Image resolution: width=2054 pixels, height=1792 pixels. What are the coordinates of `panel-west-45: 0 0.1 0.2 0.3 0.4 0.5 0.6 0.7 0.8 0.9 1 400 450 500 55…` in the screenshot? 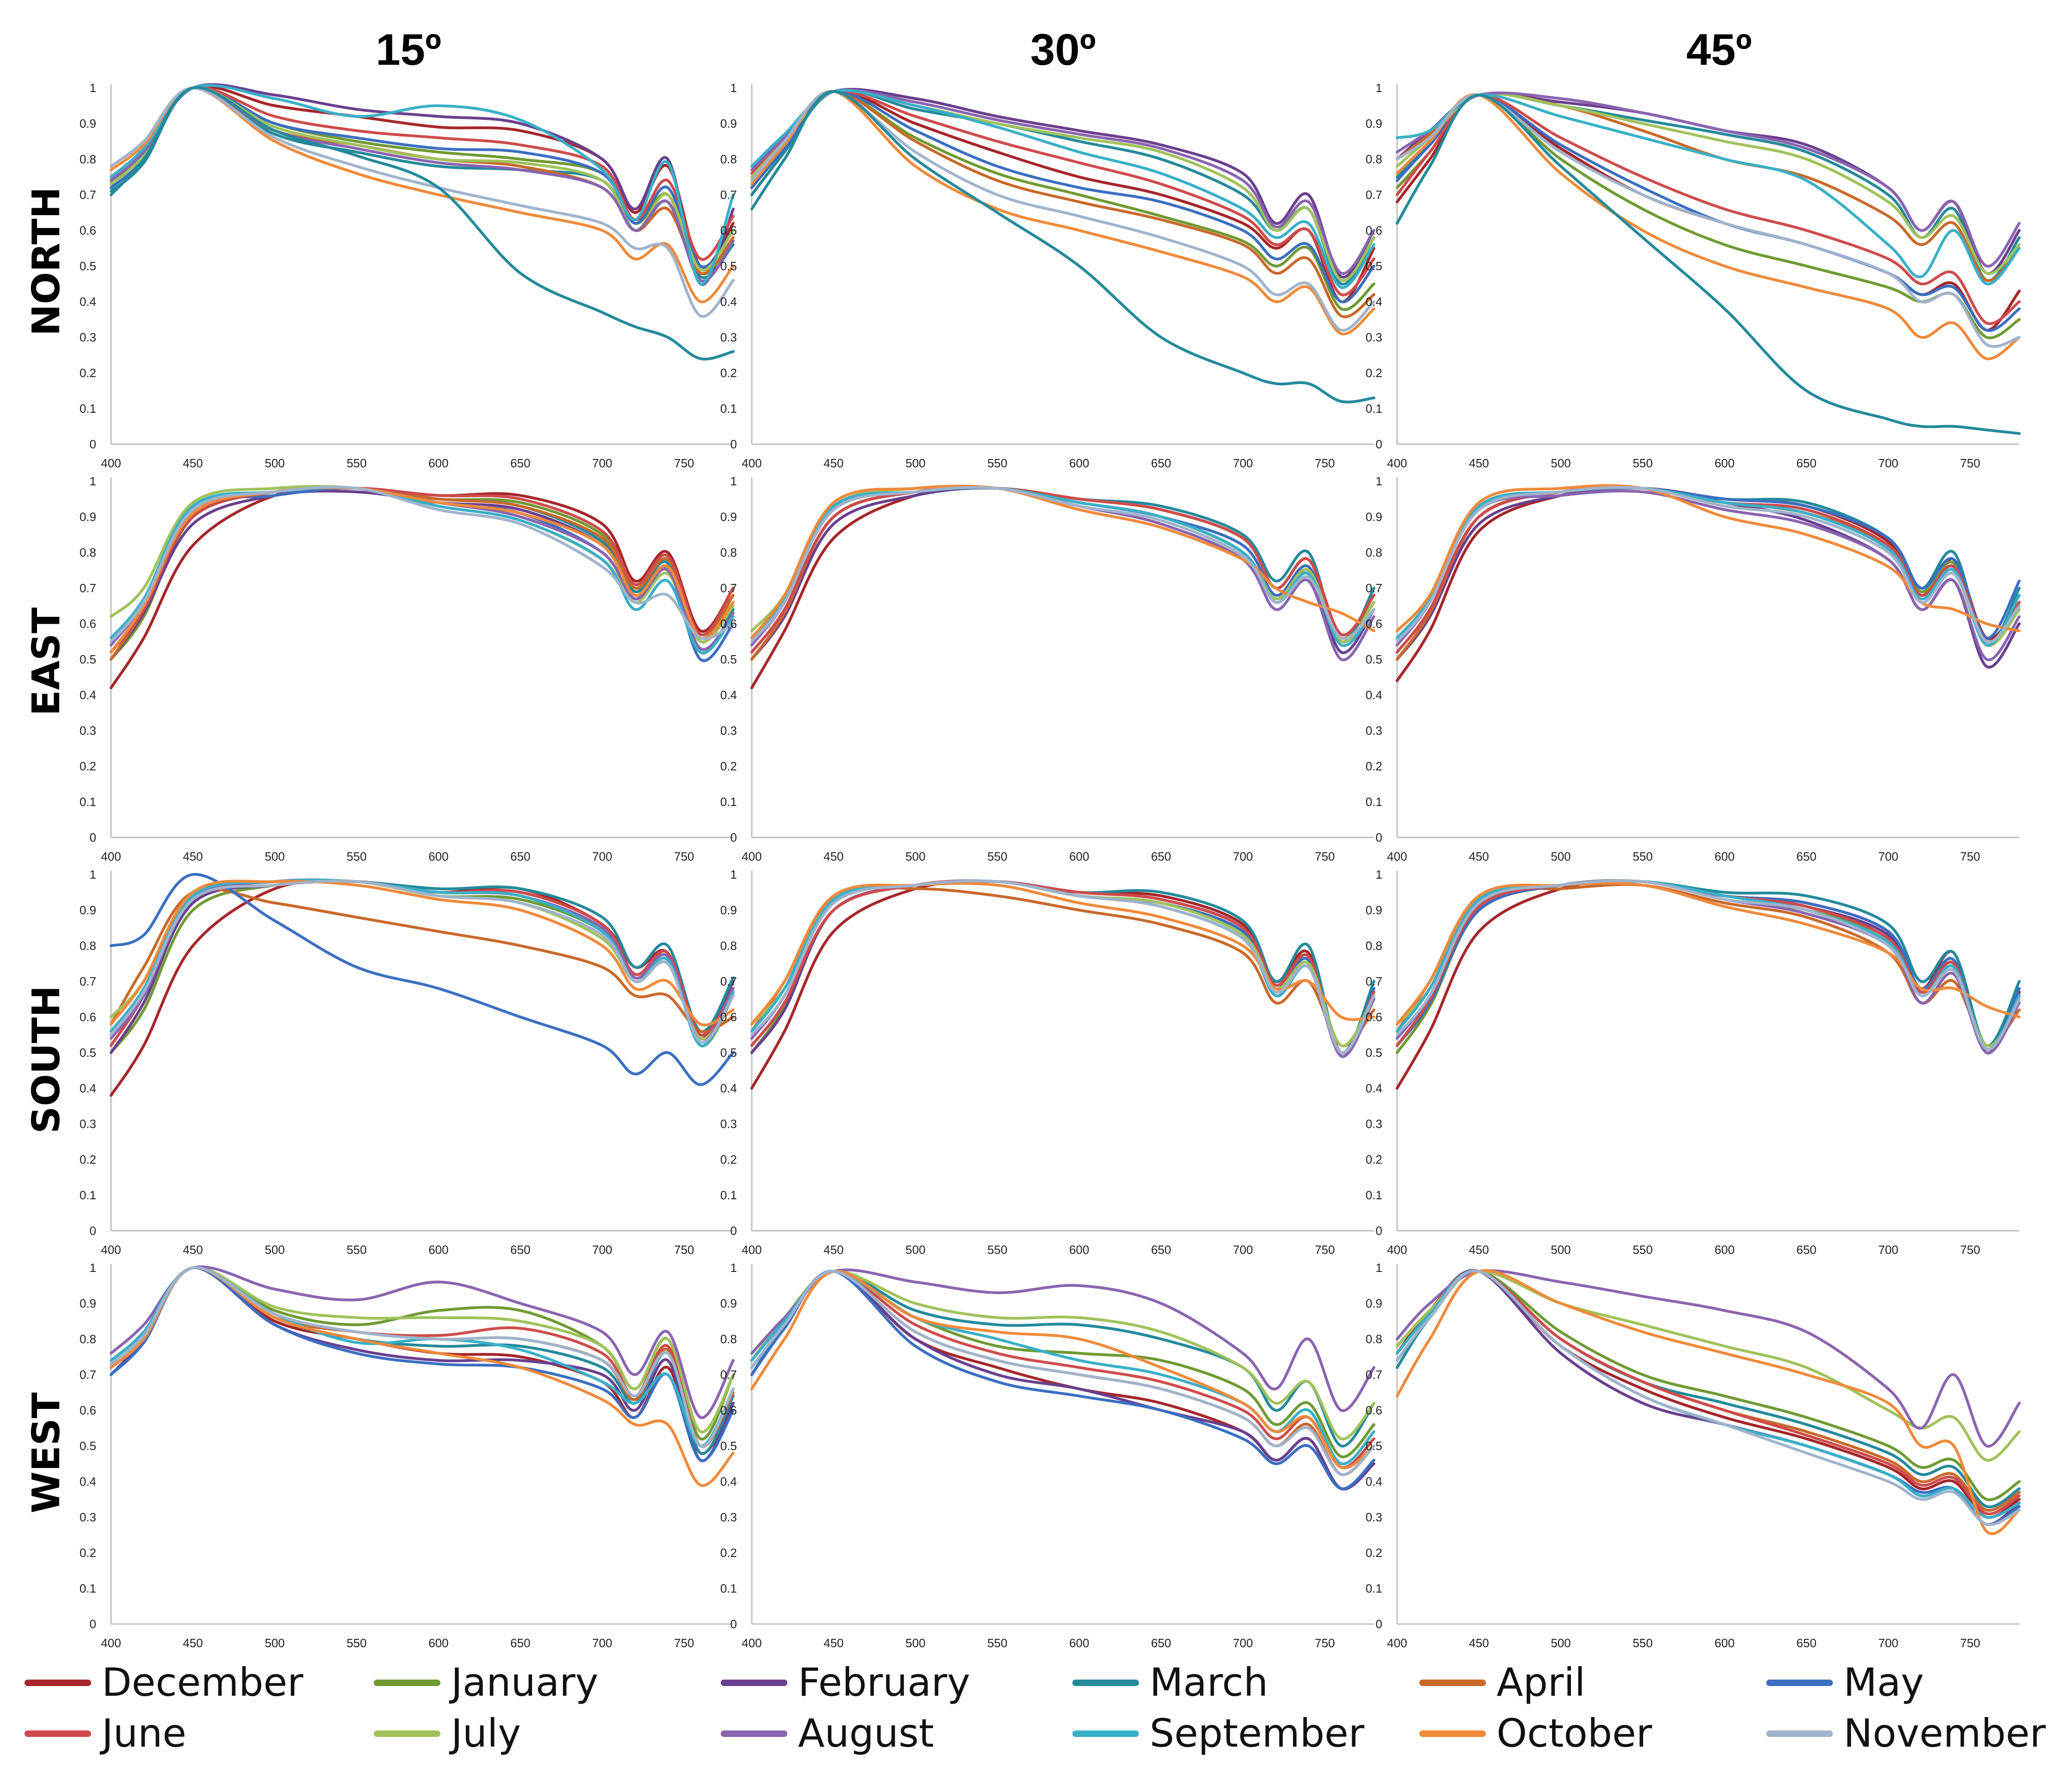 It's located at (1693, 1455).